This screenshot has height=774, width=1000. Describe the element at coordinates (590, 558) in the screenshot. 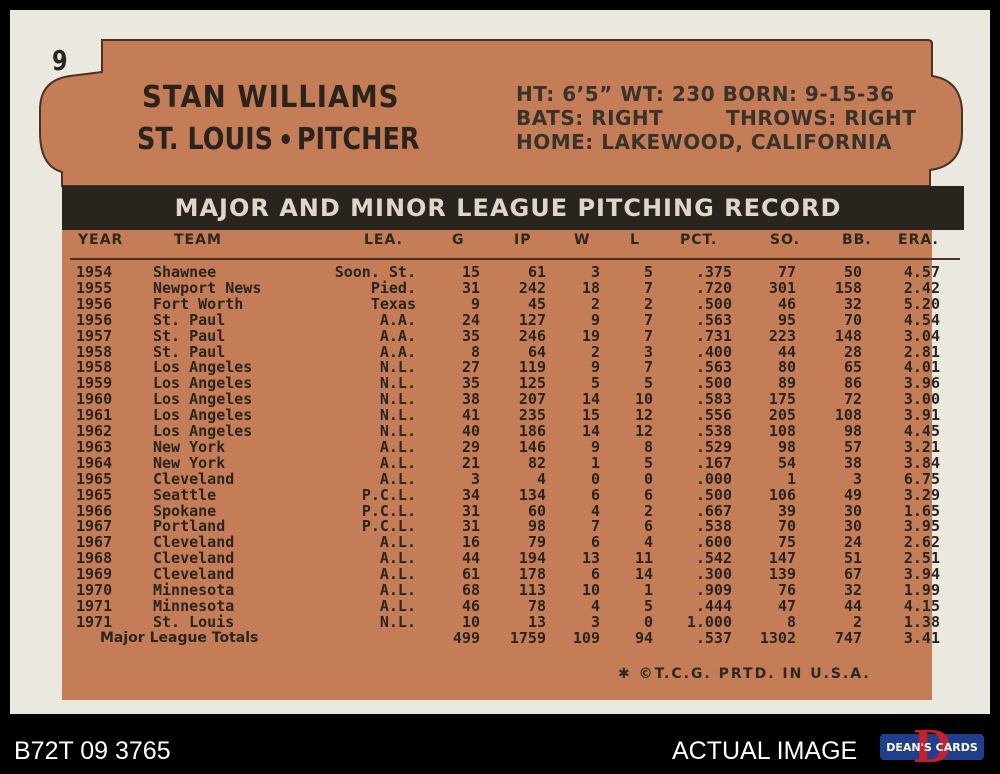

I see `cell-wins: 13` at that location.